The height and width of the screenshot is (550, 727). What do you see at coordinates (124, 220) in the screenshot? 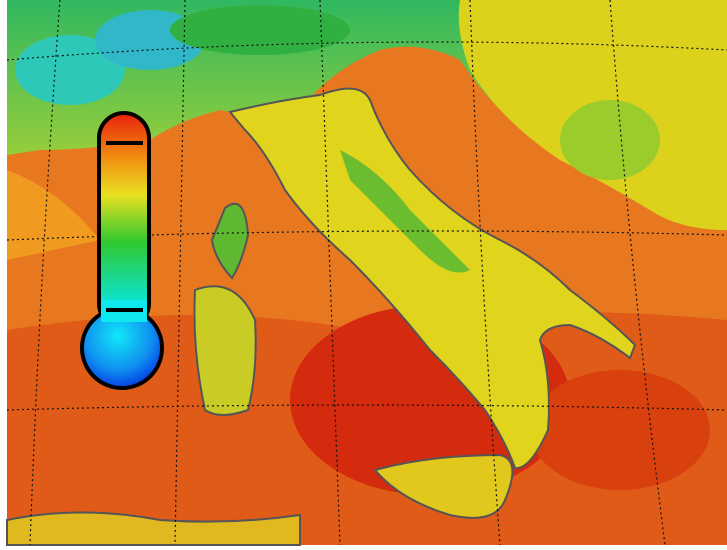
I see `thermometer-tube` at bounding box center [124, 220].